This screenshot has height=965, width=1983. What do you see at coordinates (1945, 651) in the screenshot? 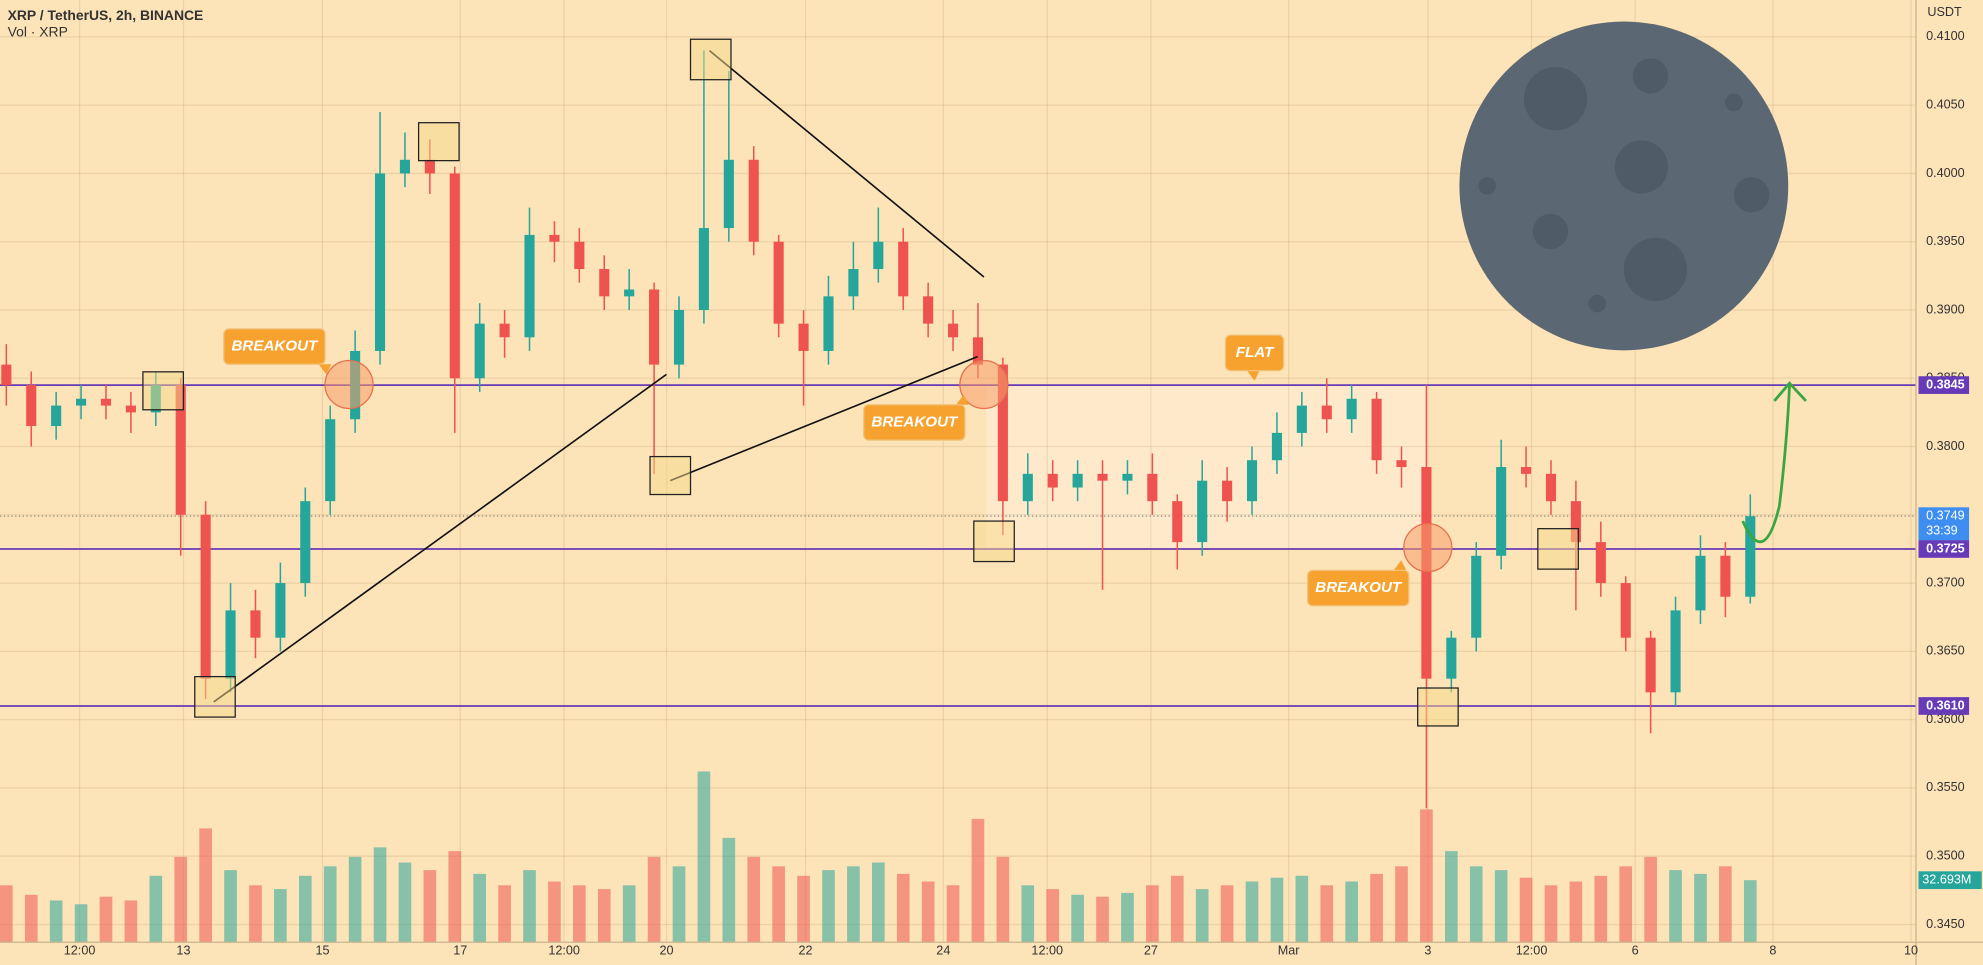
I see `y-tick-label: 0.3650` at bounding box center [1945, 651].